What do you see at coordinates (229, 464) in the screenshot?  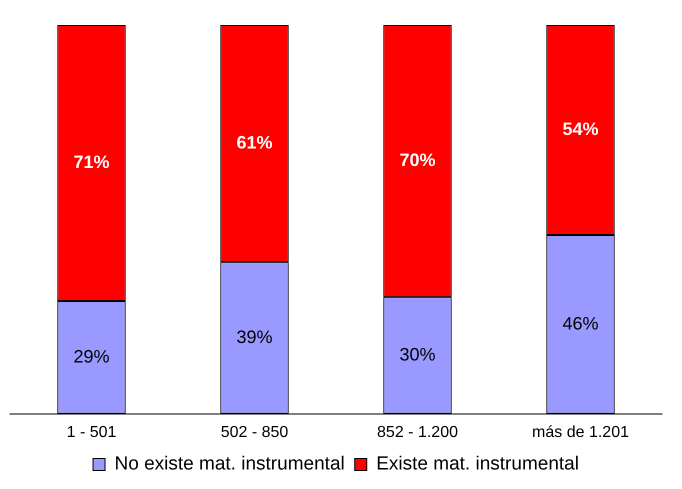 I see `legend-label: No existe mat. instrumental` at bounding box center [229, 464].